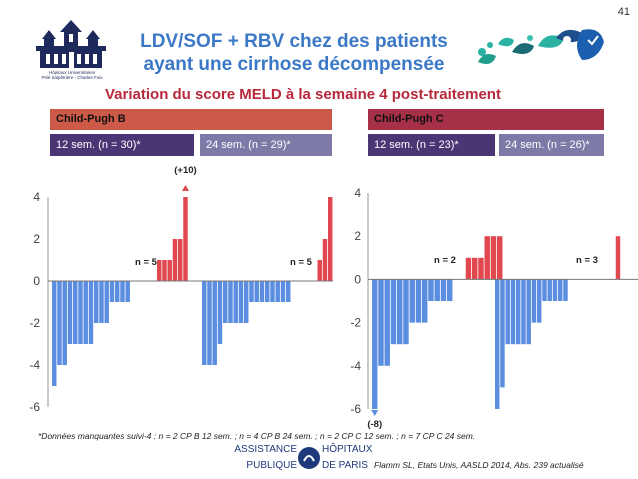 The height and width of the screenshot is (479, 638). What do you see at coordinates (375, 413) in the screenshot?
I see `down-arrow-icon` at bounding box center [375, 413].